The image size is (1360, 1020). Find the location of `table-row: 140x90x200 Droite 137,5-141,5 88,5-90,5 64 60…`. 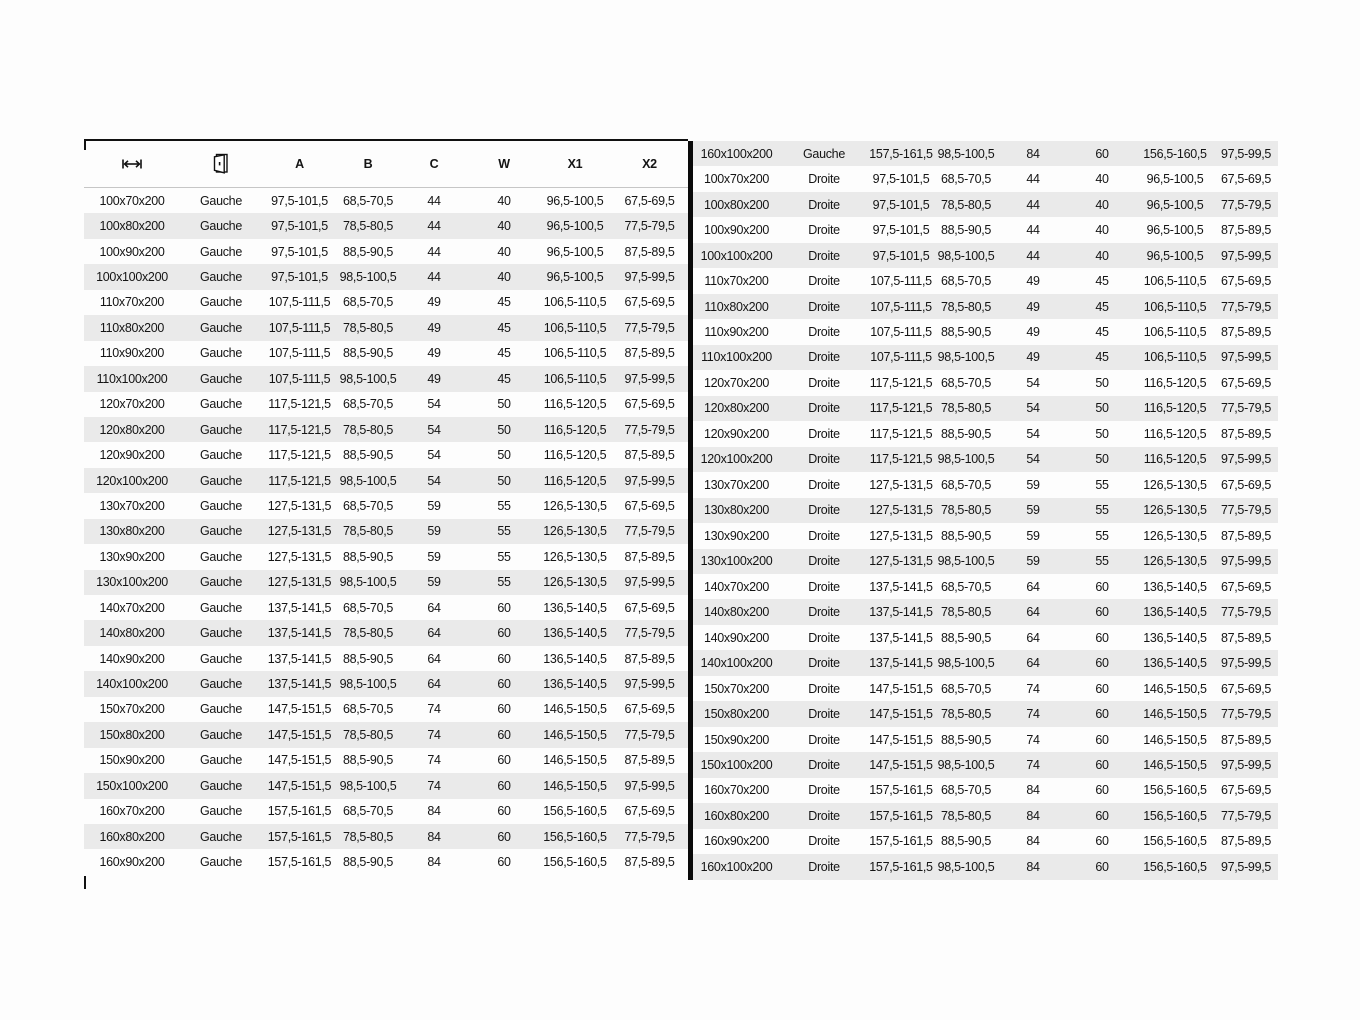

table-row: 140x90x200 Droite 137,5-141,5 88,5-90,5 64 60… is located at coordinates (985, 637).